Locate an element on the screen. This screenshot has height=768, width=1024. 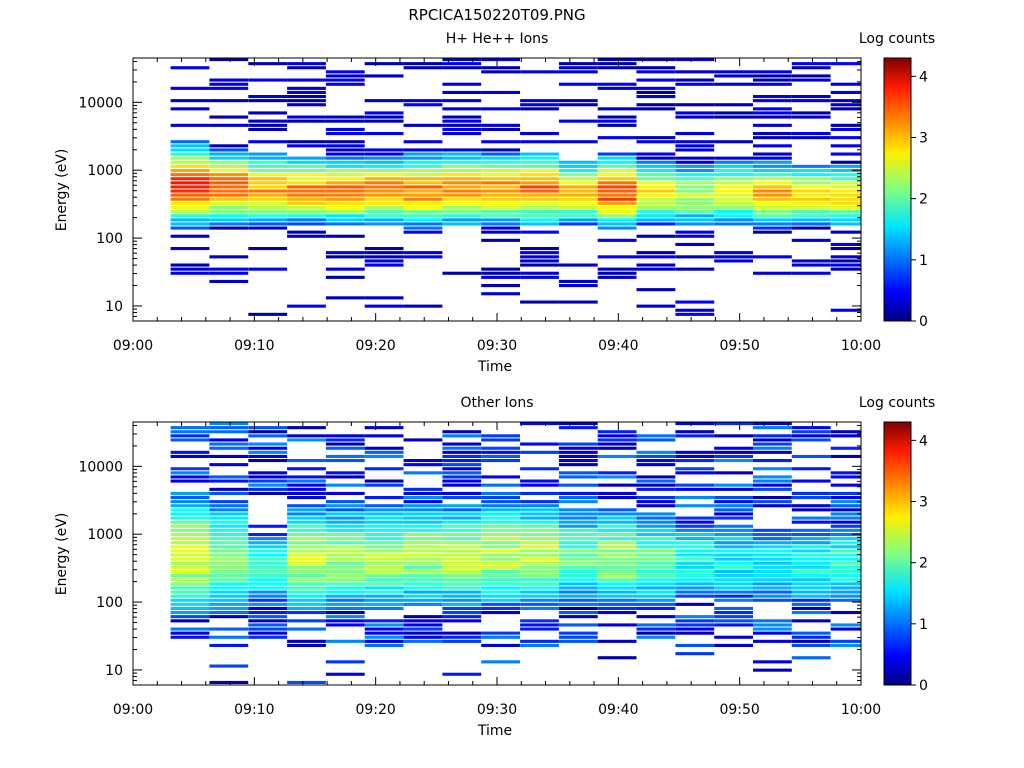
x-tick-label: 10:00 is located at coordinates (861, 710).